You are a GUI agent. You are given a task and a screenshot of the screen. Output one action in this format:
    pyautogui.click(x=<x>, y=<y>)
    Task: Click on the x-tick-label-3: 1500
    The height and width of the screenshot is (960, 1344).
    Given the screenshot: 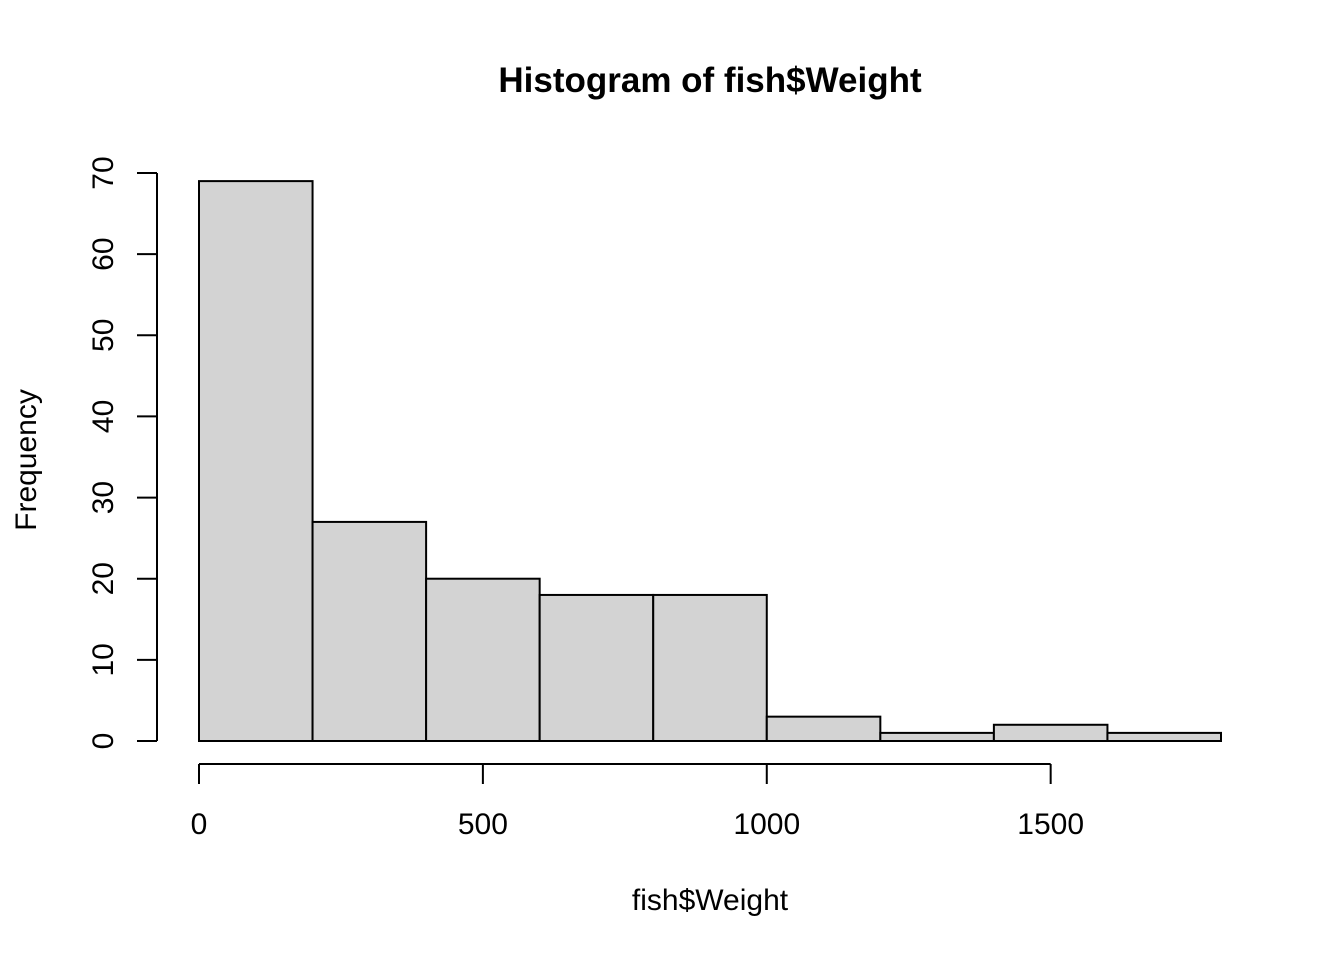 What is the action you would take?
    pyautogui.click(x=1050, y=824)
    